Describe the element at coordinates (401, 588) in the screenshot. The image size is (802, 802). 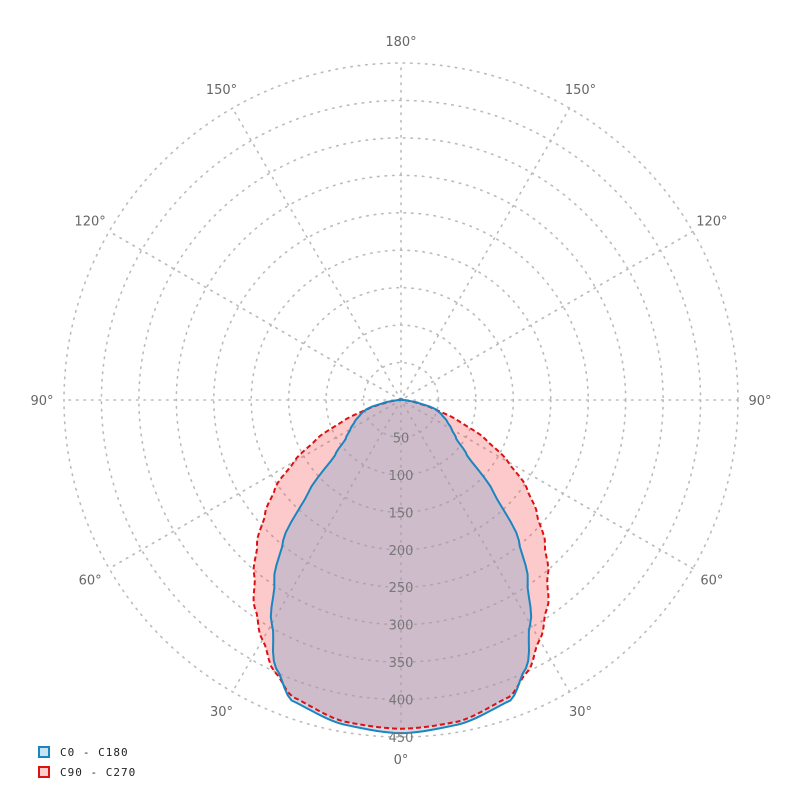
I see `radial-tick-label: 250` at that location.